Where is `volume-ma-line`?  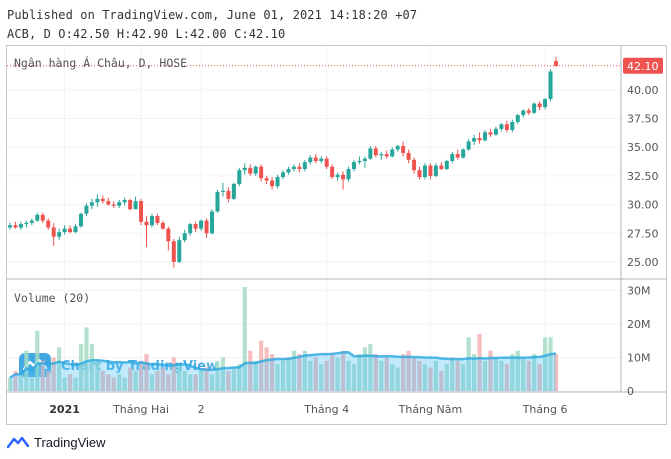 volume-ma-line is located at coordinates (283, 365).